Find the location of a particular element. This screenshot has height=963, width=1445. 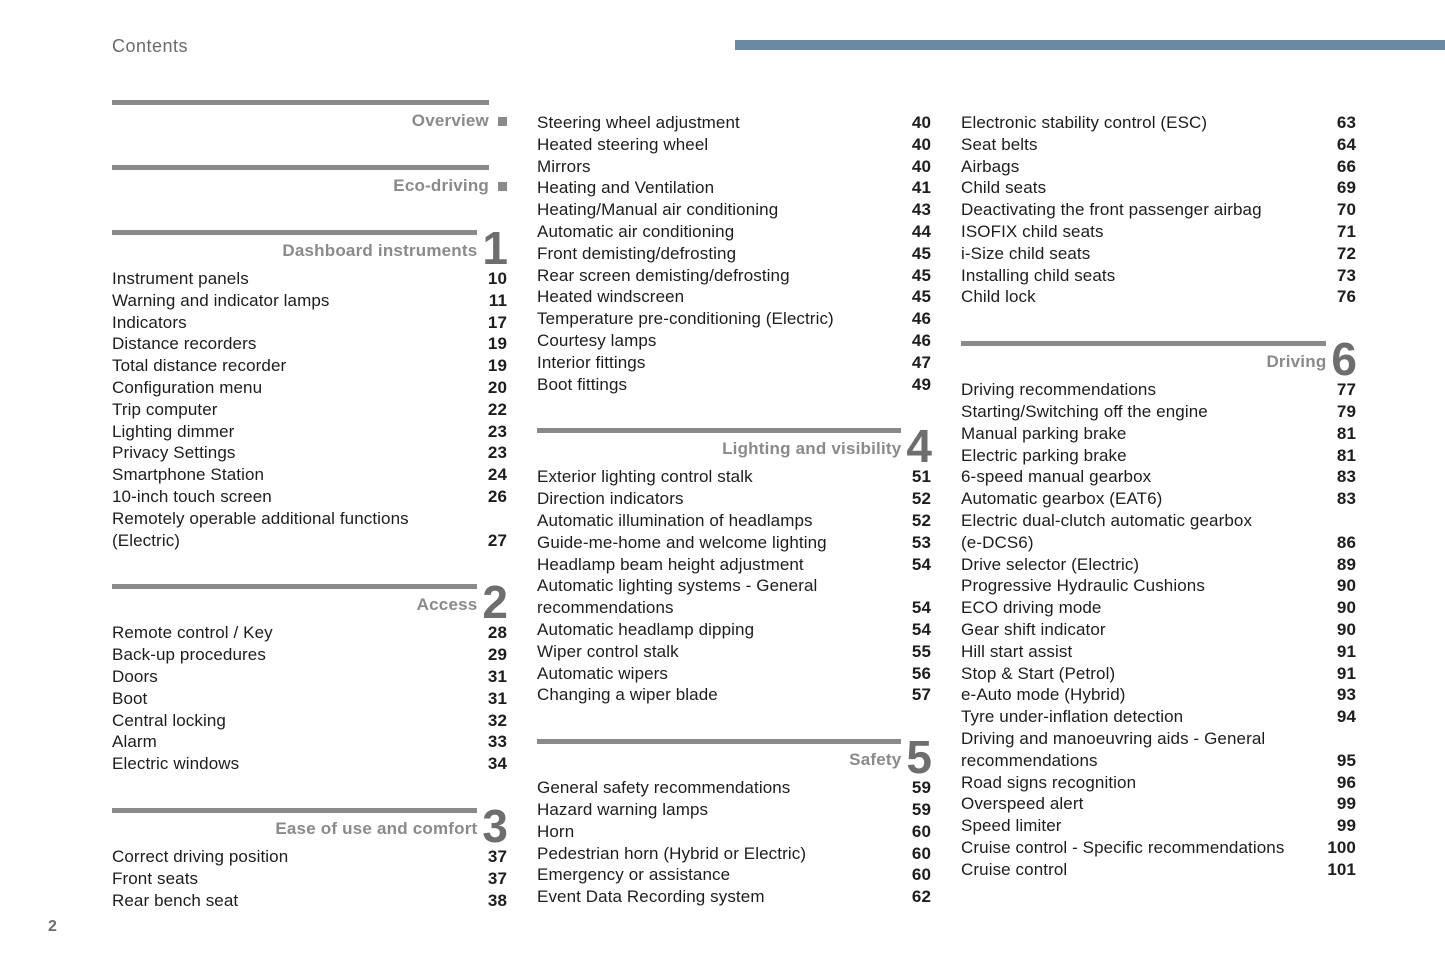

toc-entry-page: 19 is located at coordinates (497, 344).